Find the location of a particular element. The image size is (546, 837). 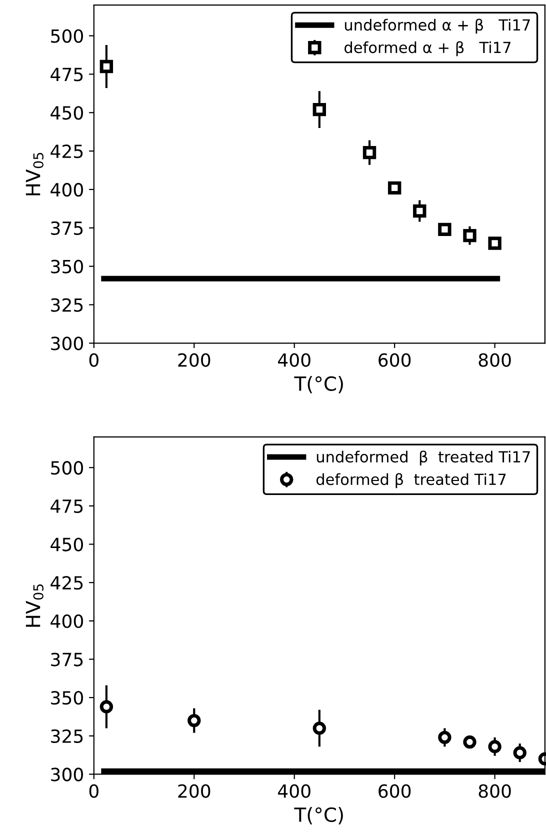

legend-label: undeformed β treated Ti17 is located at coordinates (423, 458).